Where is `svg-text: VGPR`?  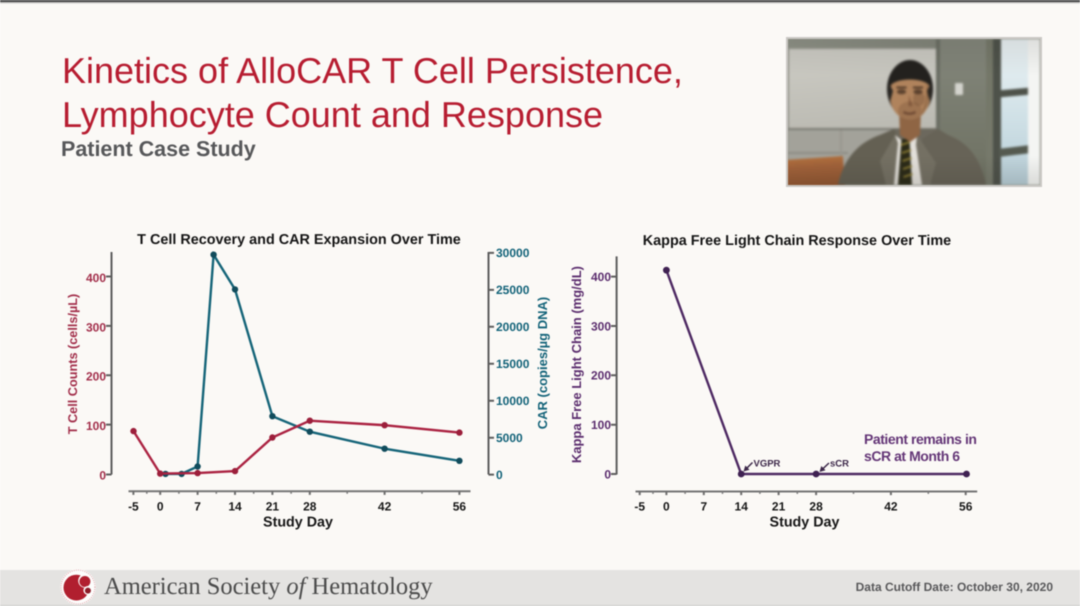
svg-text: VGPR is located at coordinates (767, 464).